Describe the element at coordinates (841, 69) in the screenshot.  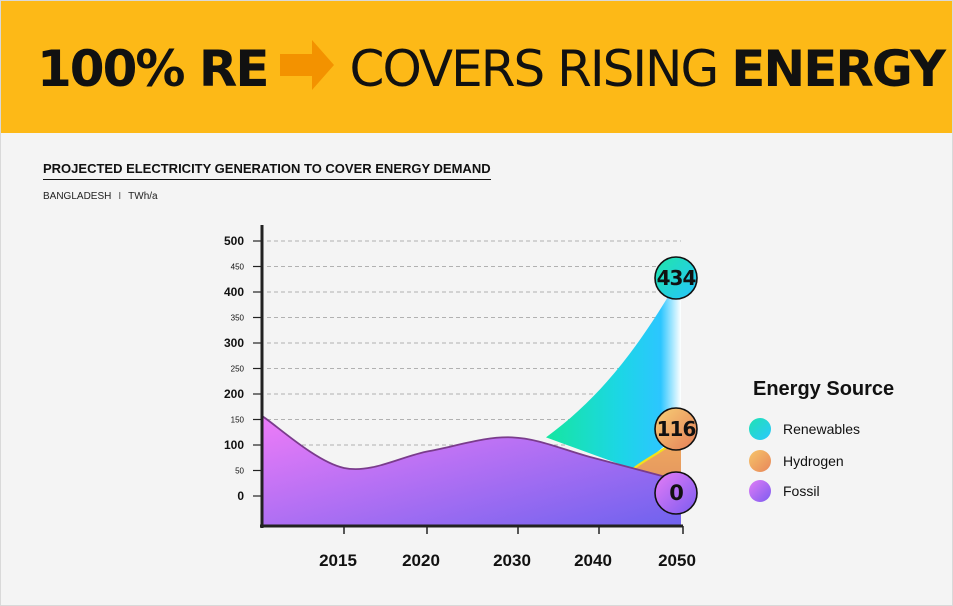
I see `headline-part3: ENERGY DEMAND` at that location.